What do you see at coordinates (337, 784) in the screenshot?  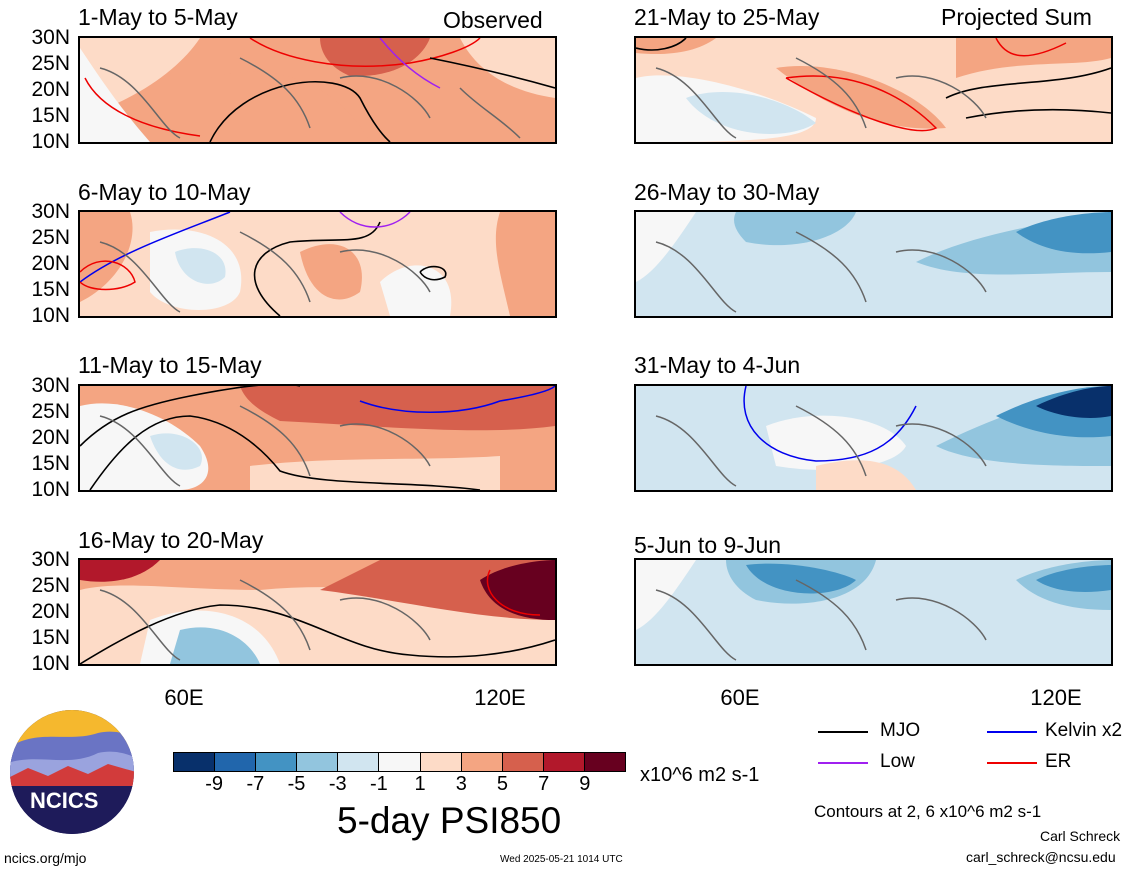 I see `colorbar-tick-label: -3` at bounding box center [337, 784].